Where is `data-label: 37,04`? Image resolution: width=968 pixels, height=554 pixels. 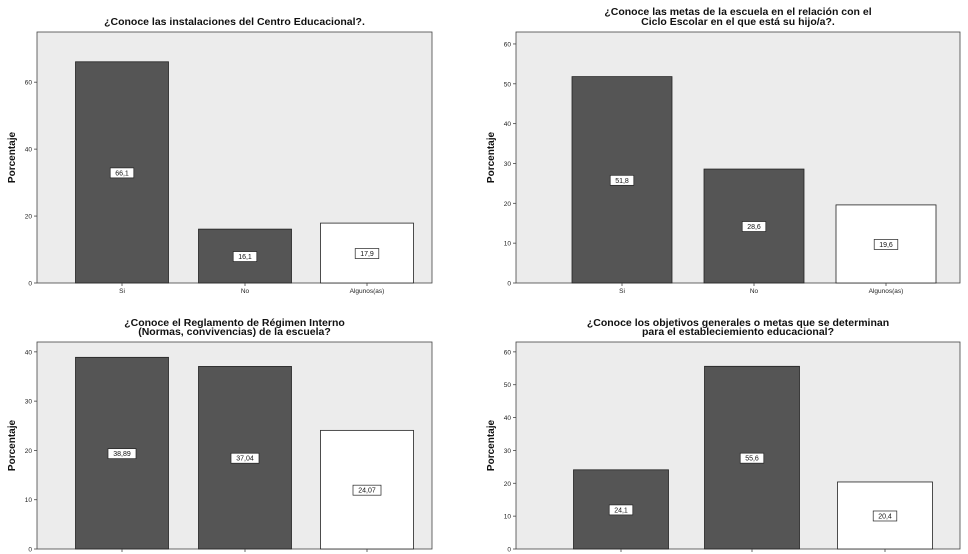
data-label: 37,04 is located at coordinates (245, 459).